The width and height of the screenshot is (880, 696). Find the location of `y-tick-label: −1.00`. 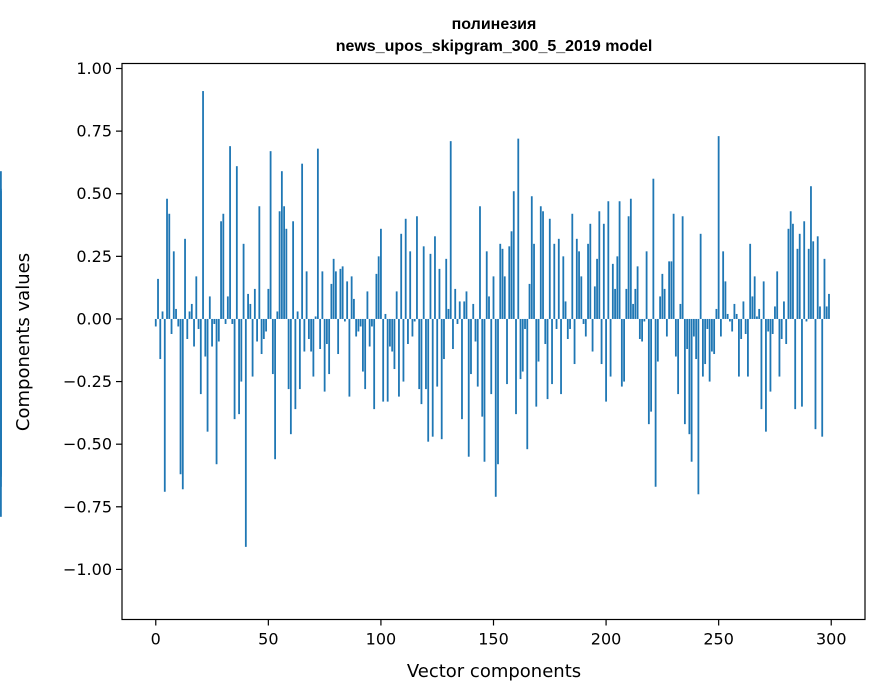

y-tick-label: −1.00 is located at coordinates (87, 569).